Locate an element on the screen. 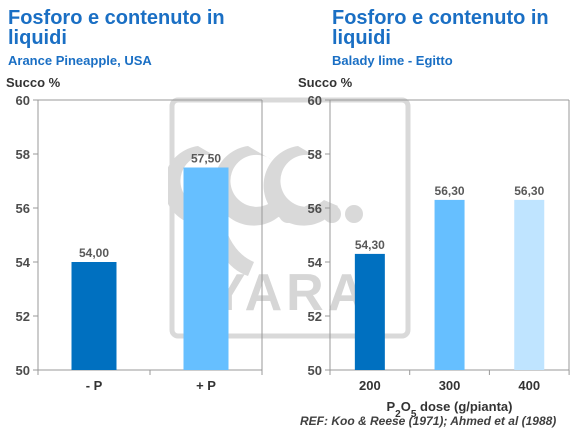 Image resolution: width=577 pixels, height=431 pixels. chart1-ytick-label: 58 is located at coordinates (23, 154).